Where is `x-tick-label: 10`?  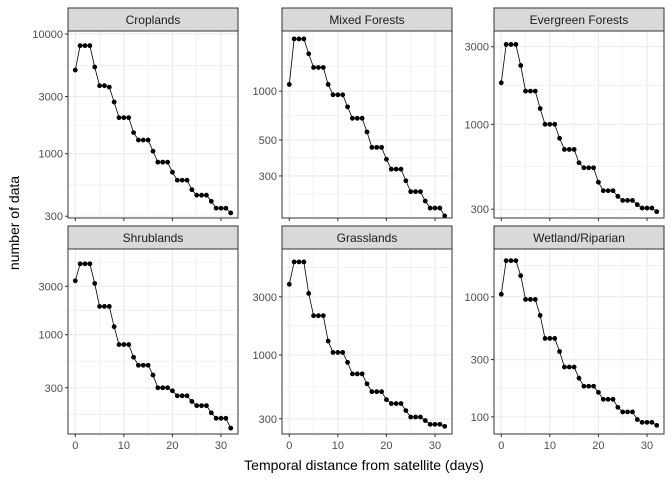 x-tick-label: 10 is located at coordinates (338, 446).